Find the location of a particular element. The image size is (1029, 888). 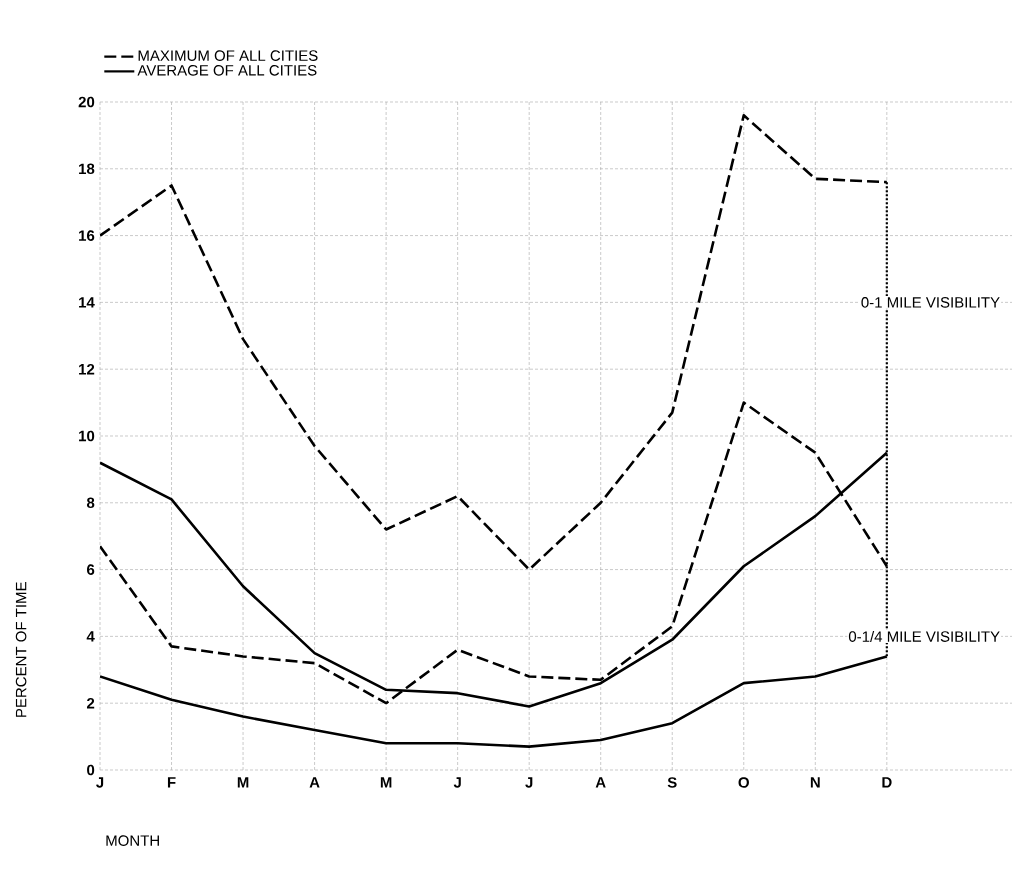

y-tick-label: 20 is located at coordinates (86, 102).